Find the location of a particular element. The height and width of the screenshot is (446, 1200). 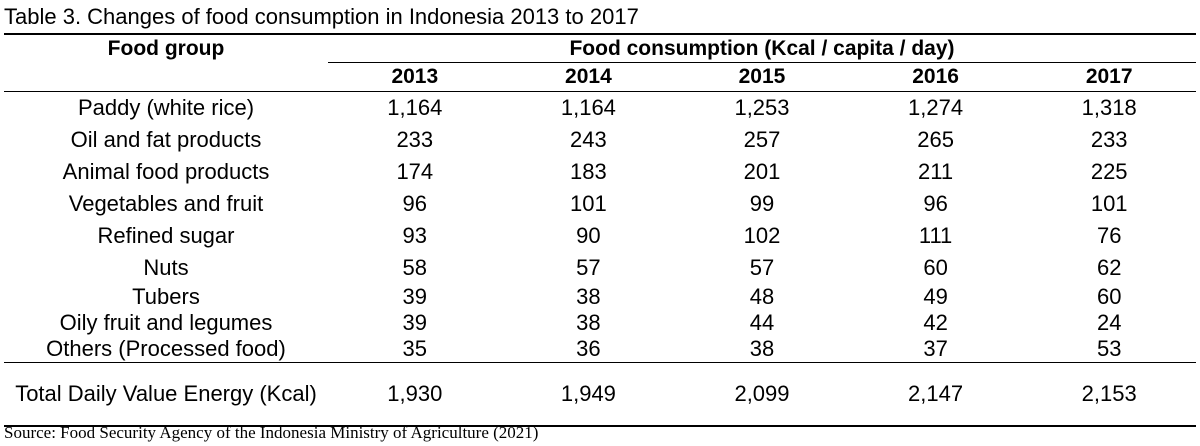

table-row: Animal food products 174 183 201 211 225 is located at coordinates (600, 172).